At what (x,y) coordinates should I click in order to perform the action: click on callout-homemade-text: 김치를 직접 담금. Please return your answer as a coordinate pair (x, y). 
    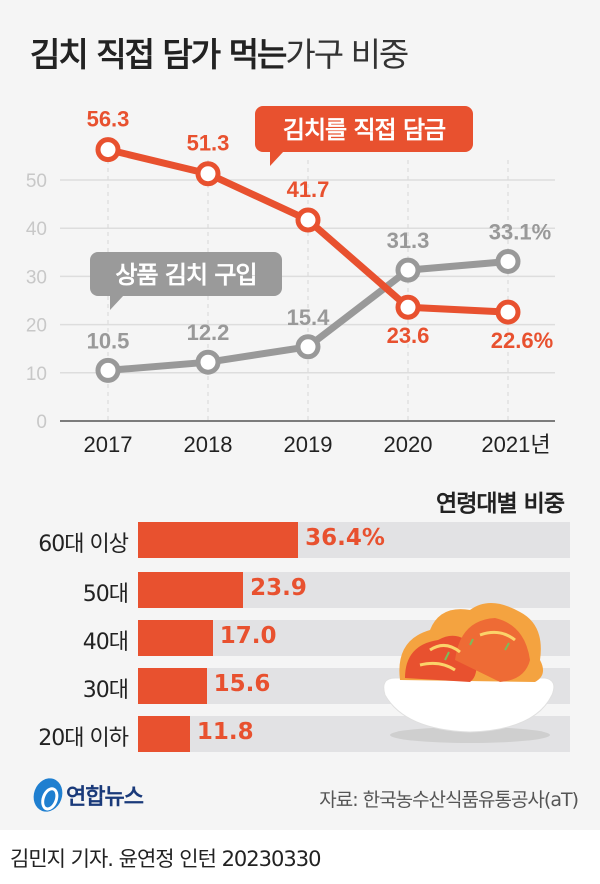
    Looking at the image, I should click on (364, 130).